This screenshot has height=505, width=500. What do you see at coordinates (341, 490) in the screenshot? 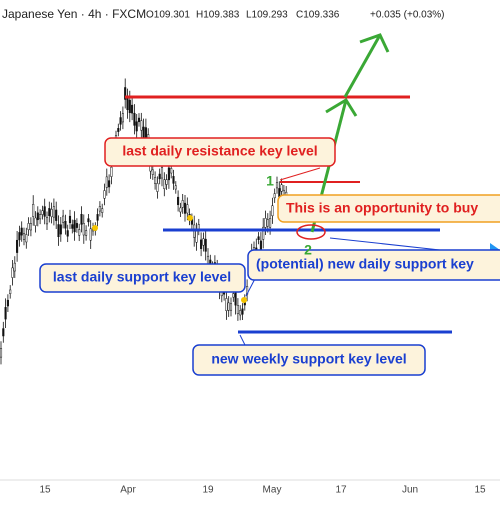
I see `x-tick-label: 17` at bounding box center [341, 490].